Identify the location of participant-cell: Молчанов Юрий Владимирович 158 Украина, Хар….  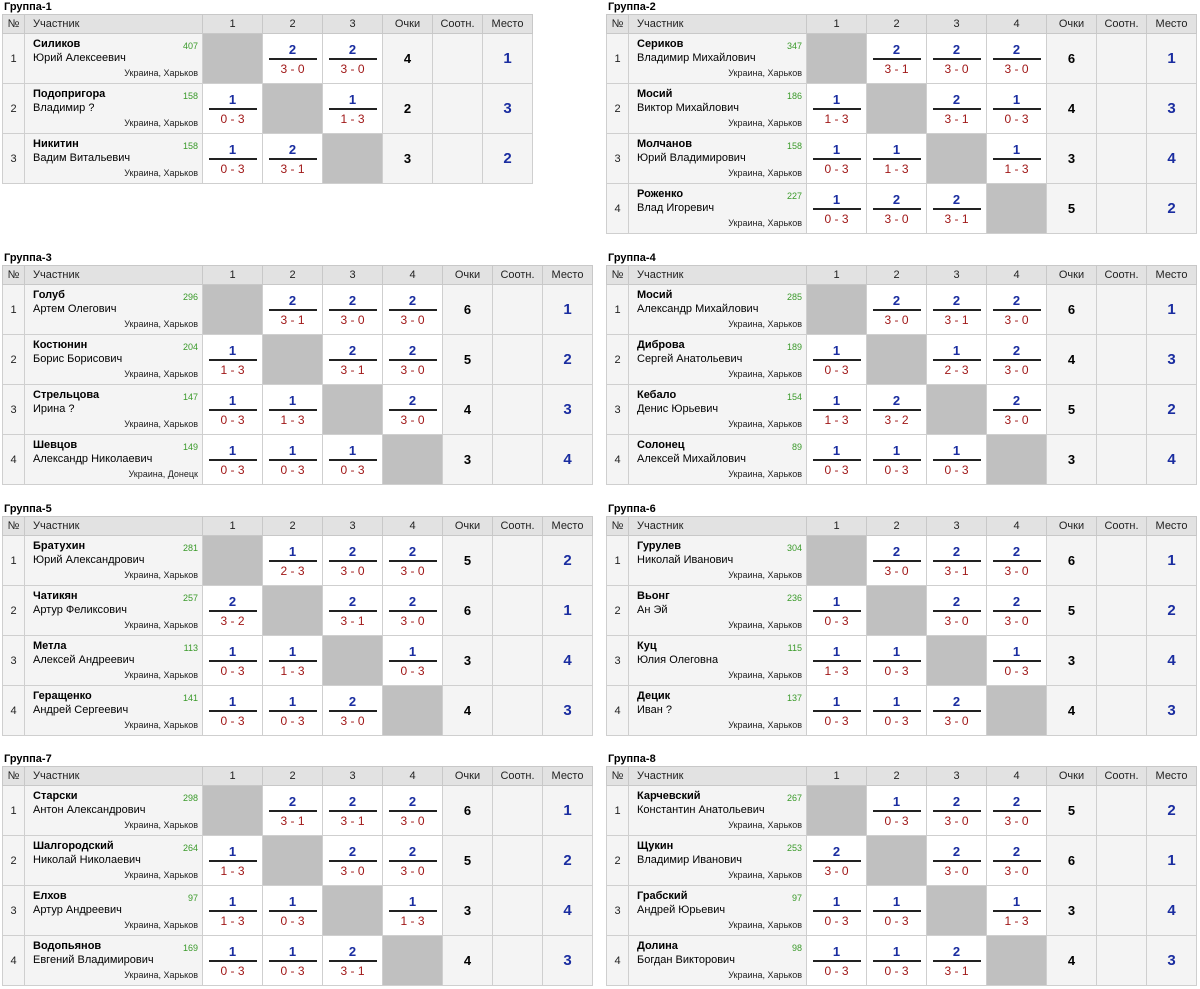
(717, 158).